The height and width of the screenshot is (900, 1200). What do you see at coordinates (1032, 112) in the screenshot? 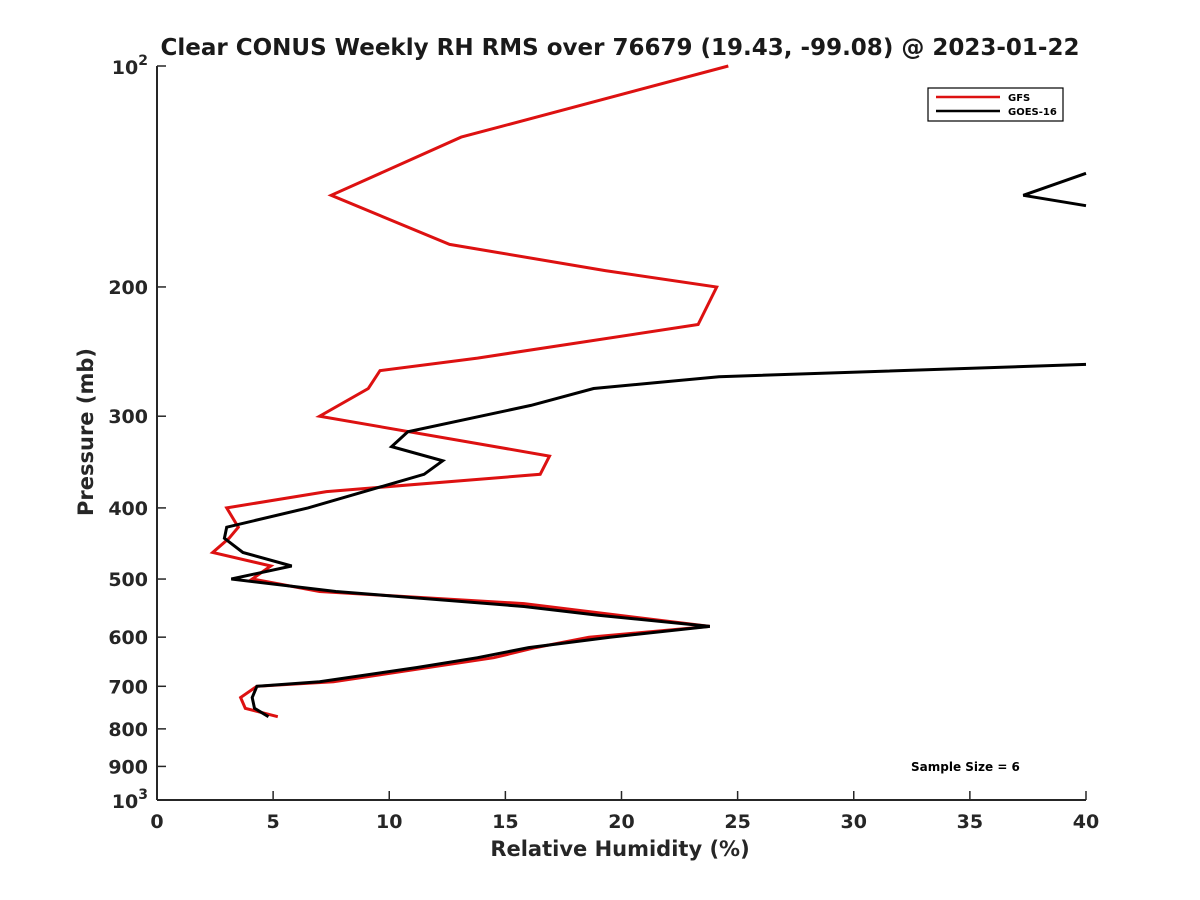
I see `legend-goes-label: GOES-16` at bounding box center [1032, 112].